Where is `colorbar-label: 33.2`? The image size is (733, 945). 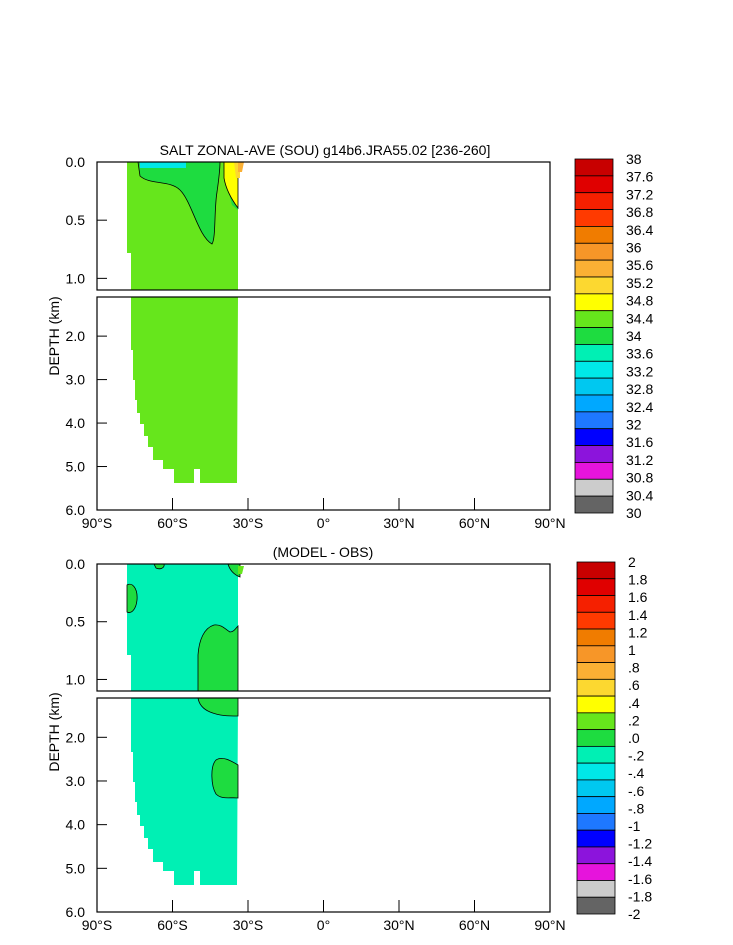 colorbar-label: 33.2 is located at coordinates (639, 371).